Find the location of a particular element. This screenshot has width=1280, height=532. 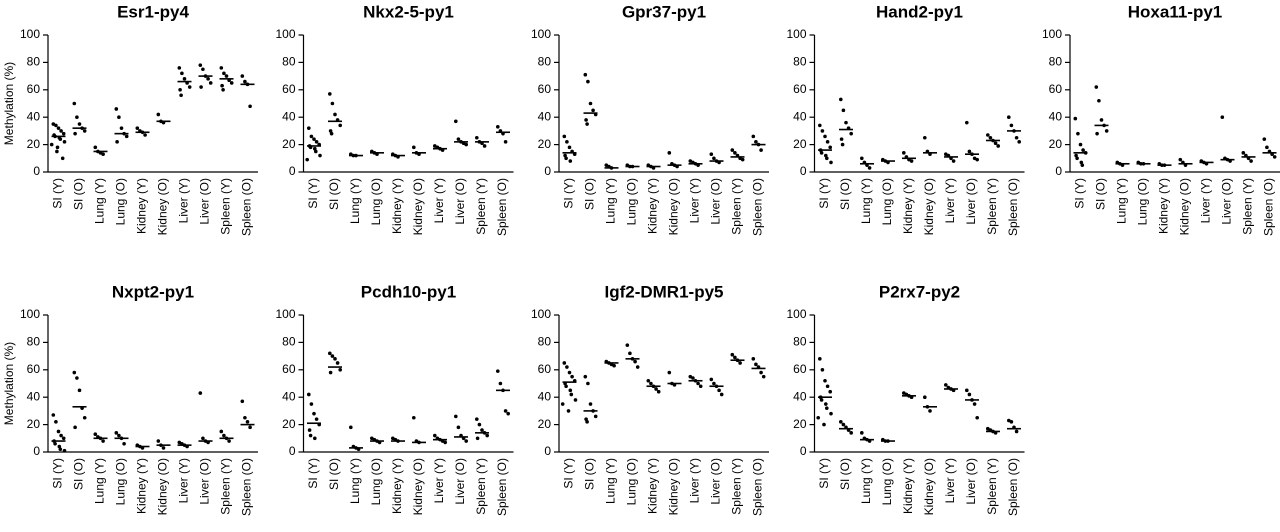

panel-title: Nxpt2-py1 is located at coordinates (153, 291).